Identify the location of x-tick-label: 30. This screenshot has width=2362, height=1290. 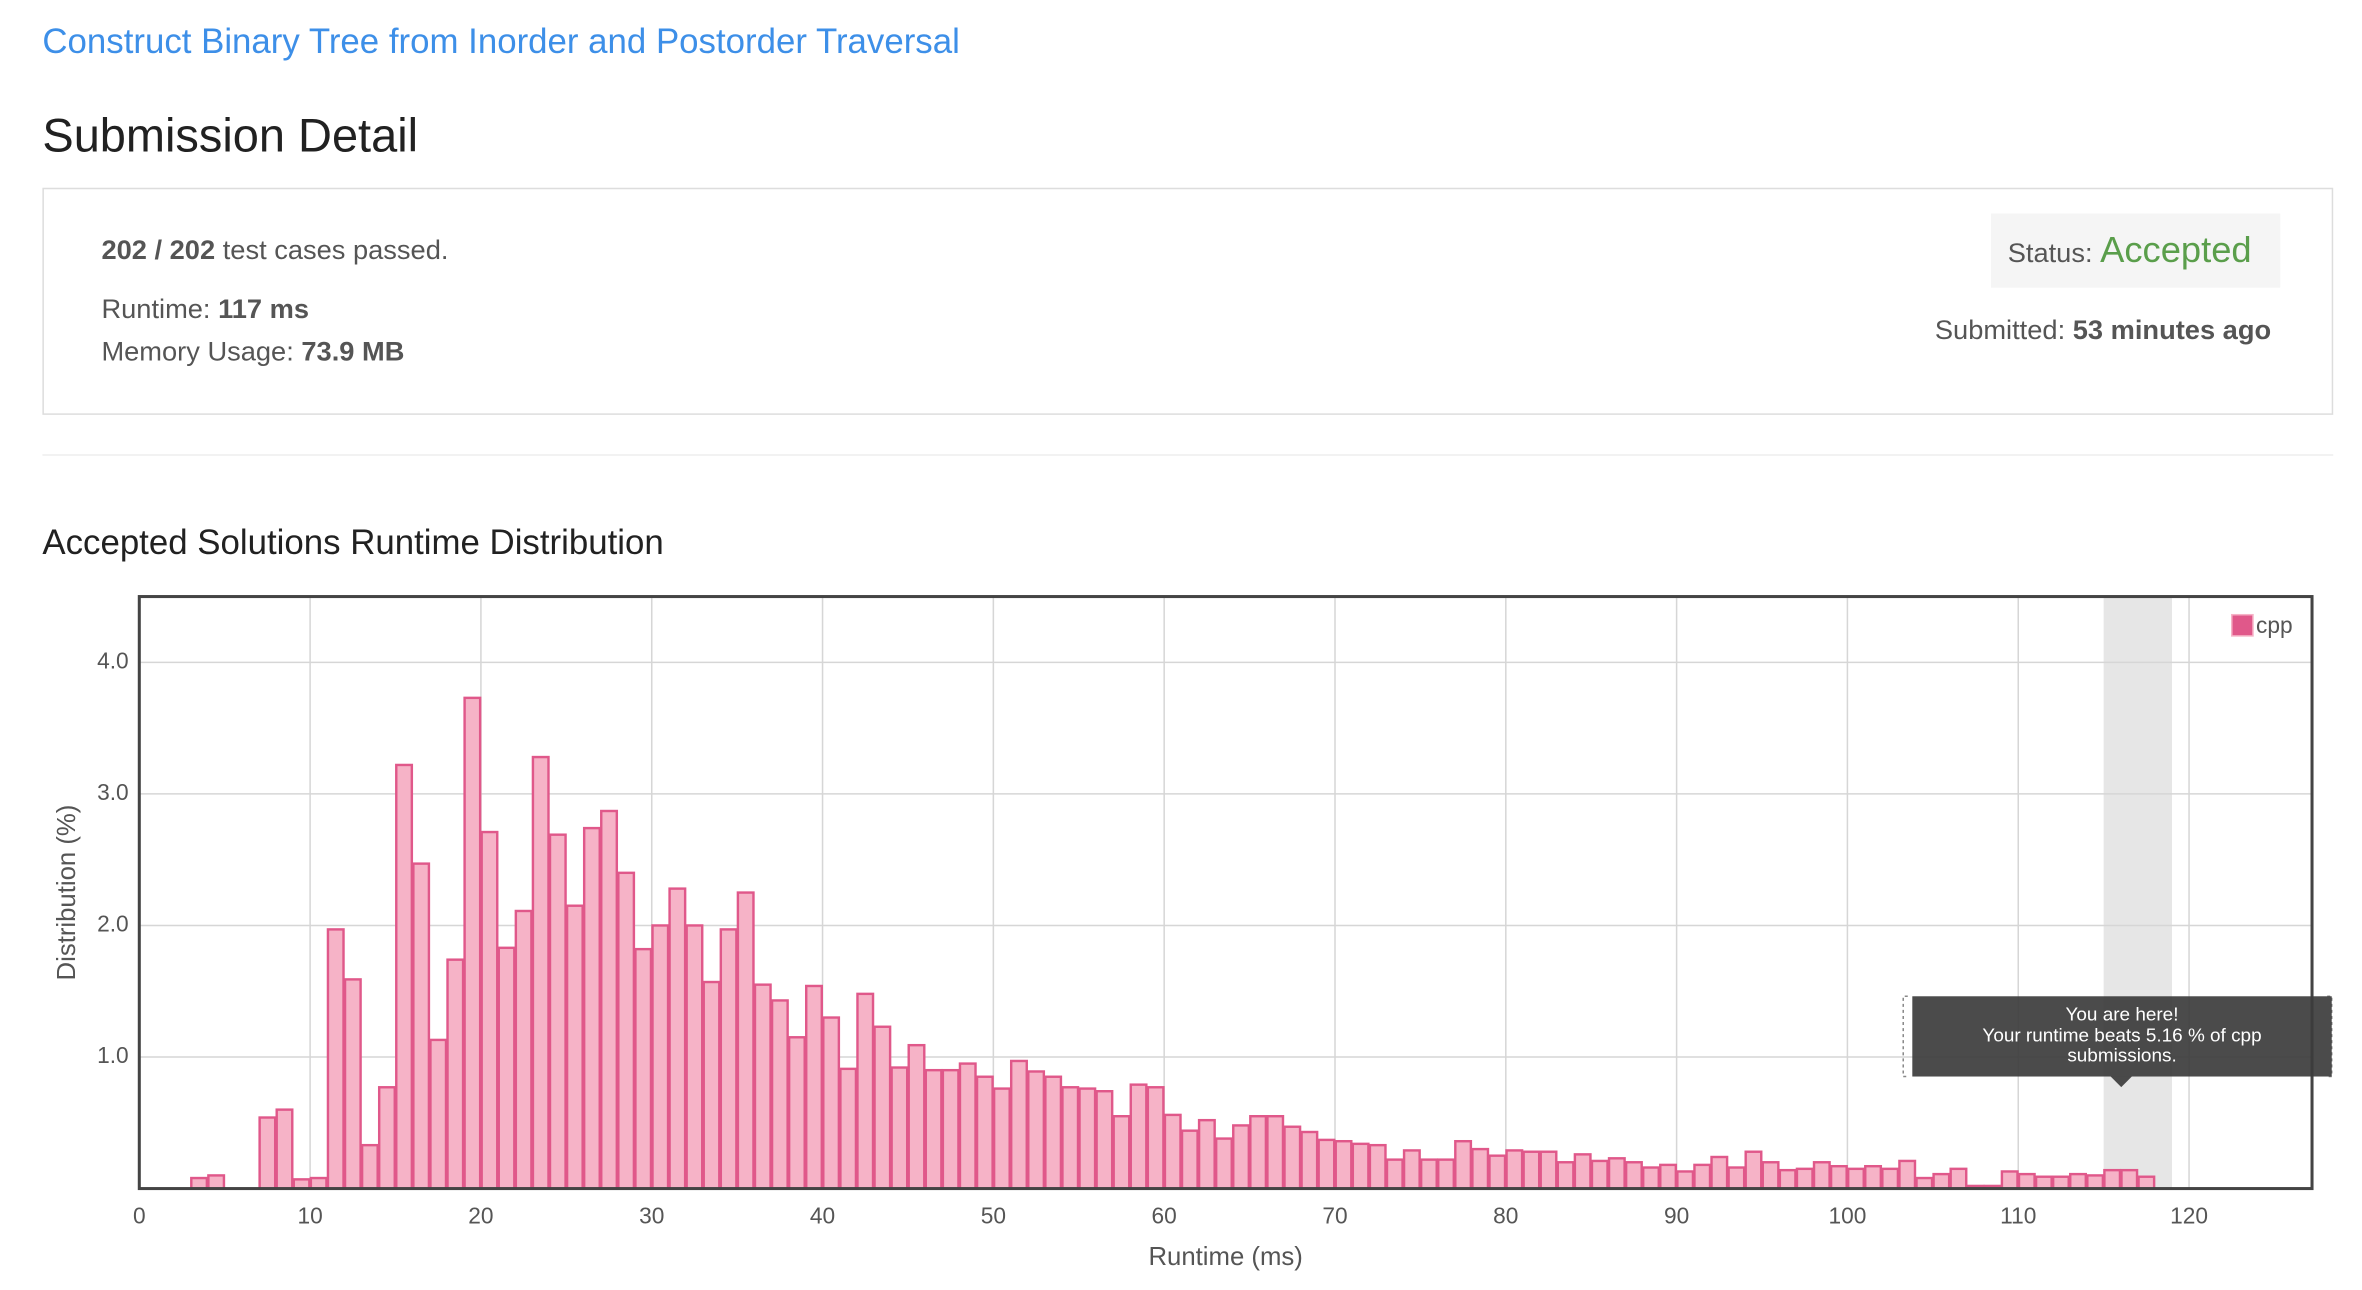
(651, 1215).